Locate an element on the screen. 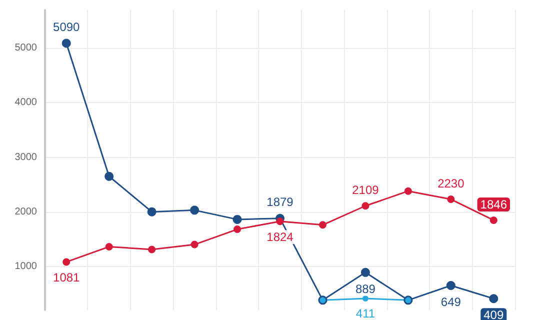  y-tick-label: 3000 is located at coordinates (26, 157).